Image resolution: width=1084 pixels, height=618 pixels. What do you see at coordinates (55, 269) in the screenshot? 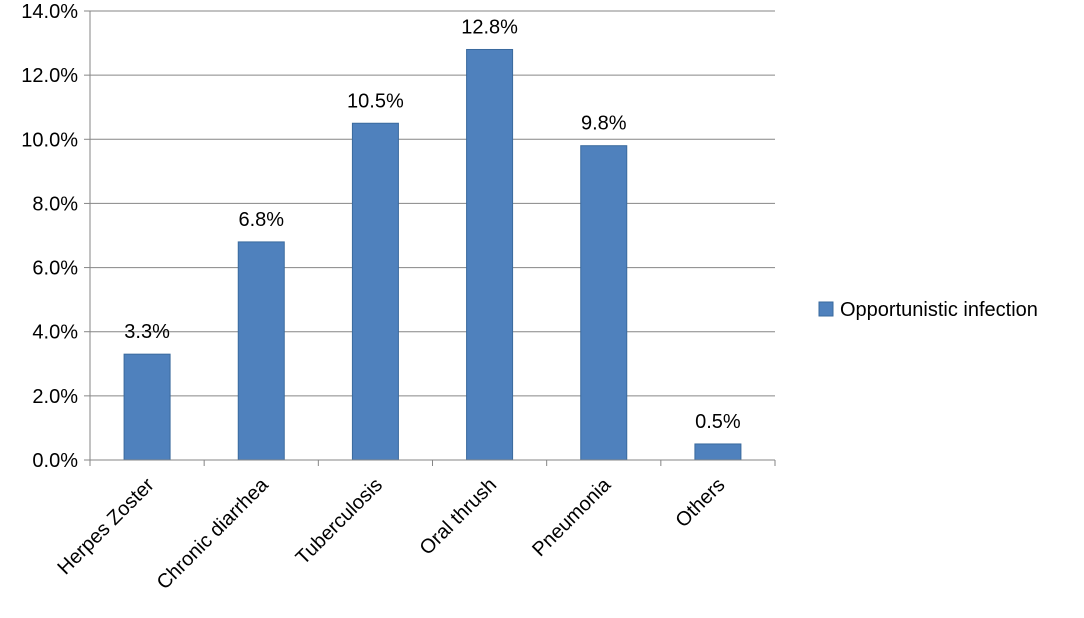
I see `y-tick-label: 6.0%` at bounding box center [55, 269].